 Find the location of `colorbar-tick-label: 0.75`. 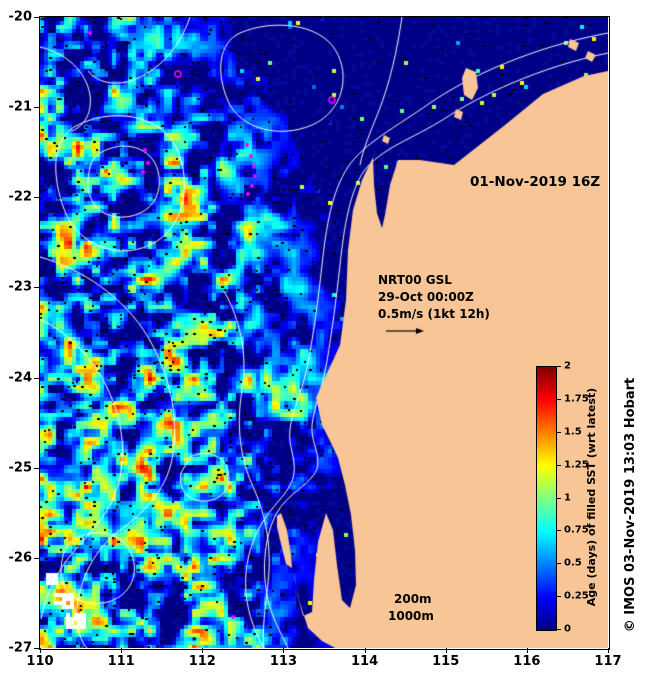

colorbar-tick-label: 0.75 is located at coordinates (576, 530).